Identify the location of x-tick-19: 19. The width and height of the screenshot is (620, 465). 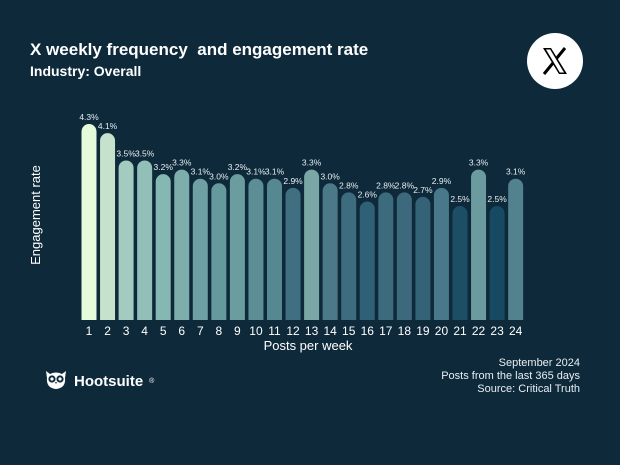
(423, 331).